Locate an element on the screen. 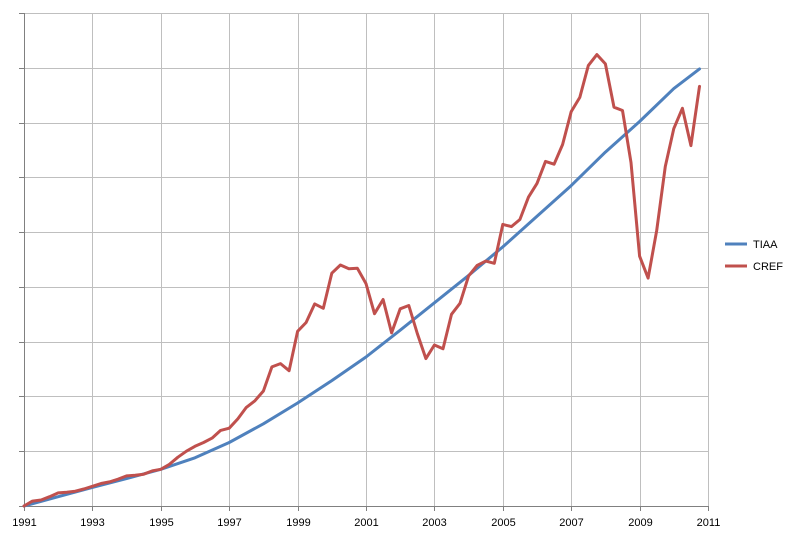  x-tick-label: 2009 is located at coordinates (640, 523).